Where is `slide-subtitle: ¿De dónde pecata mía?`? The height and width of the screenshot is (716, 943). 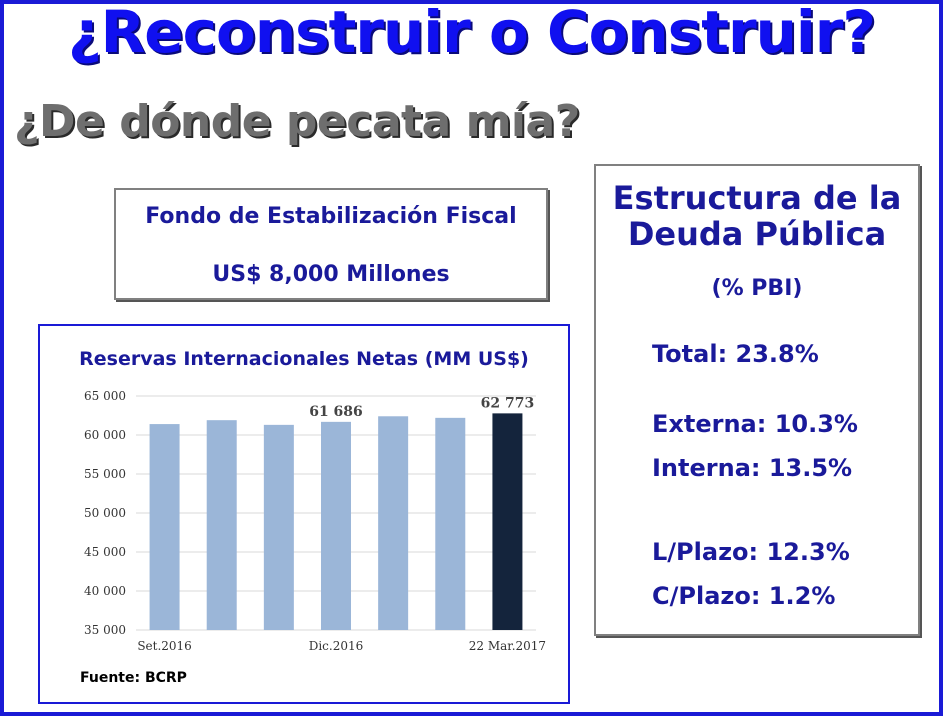 slide-subtitle: ¿De dónde pecata mía? is located at coordinates (297, 121).